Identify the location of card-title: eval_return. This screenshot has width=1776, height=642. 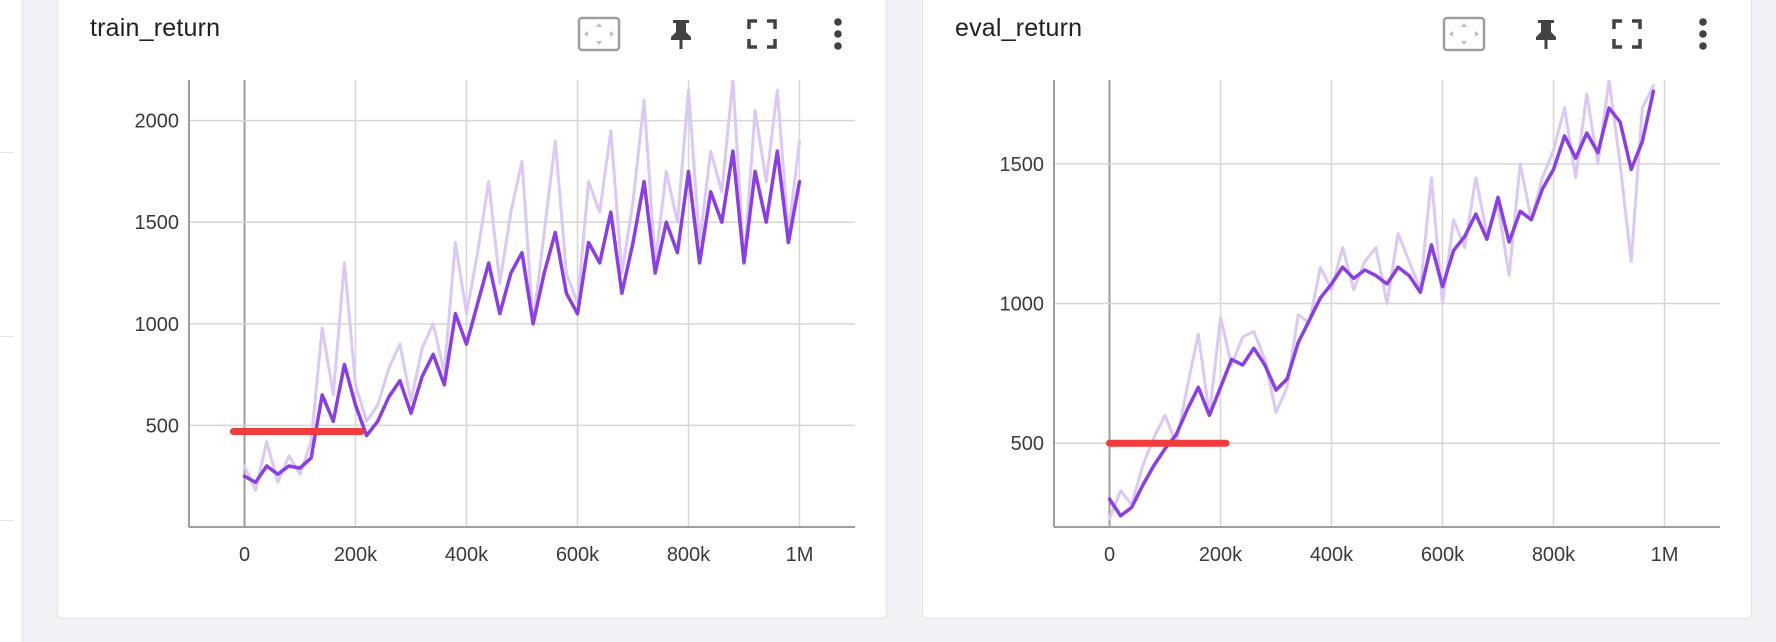
(1019, 28).